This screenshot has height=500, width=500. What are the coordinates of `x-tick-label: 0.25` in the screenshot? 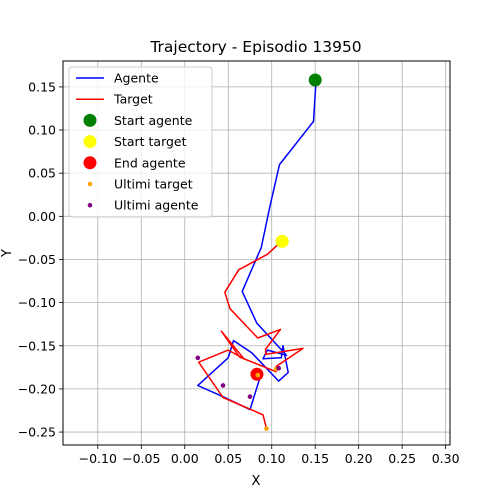 It's located at (402, 458).